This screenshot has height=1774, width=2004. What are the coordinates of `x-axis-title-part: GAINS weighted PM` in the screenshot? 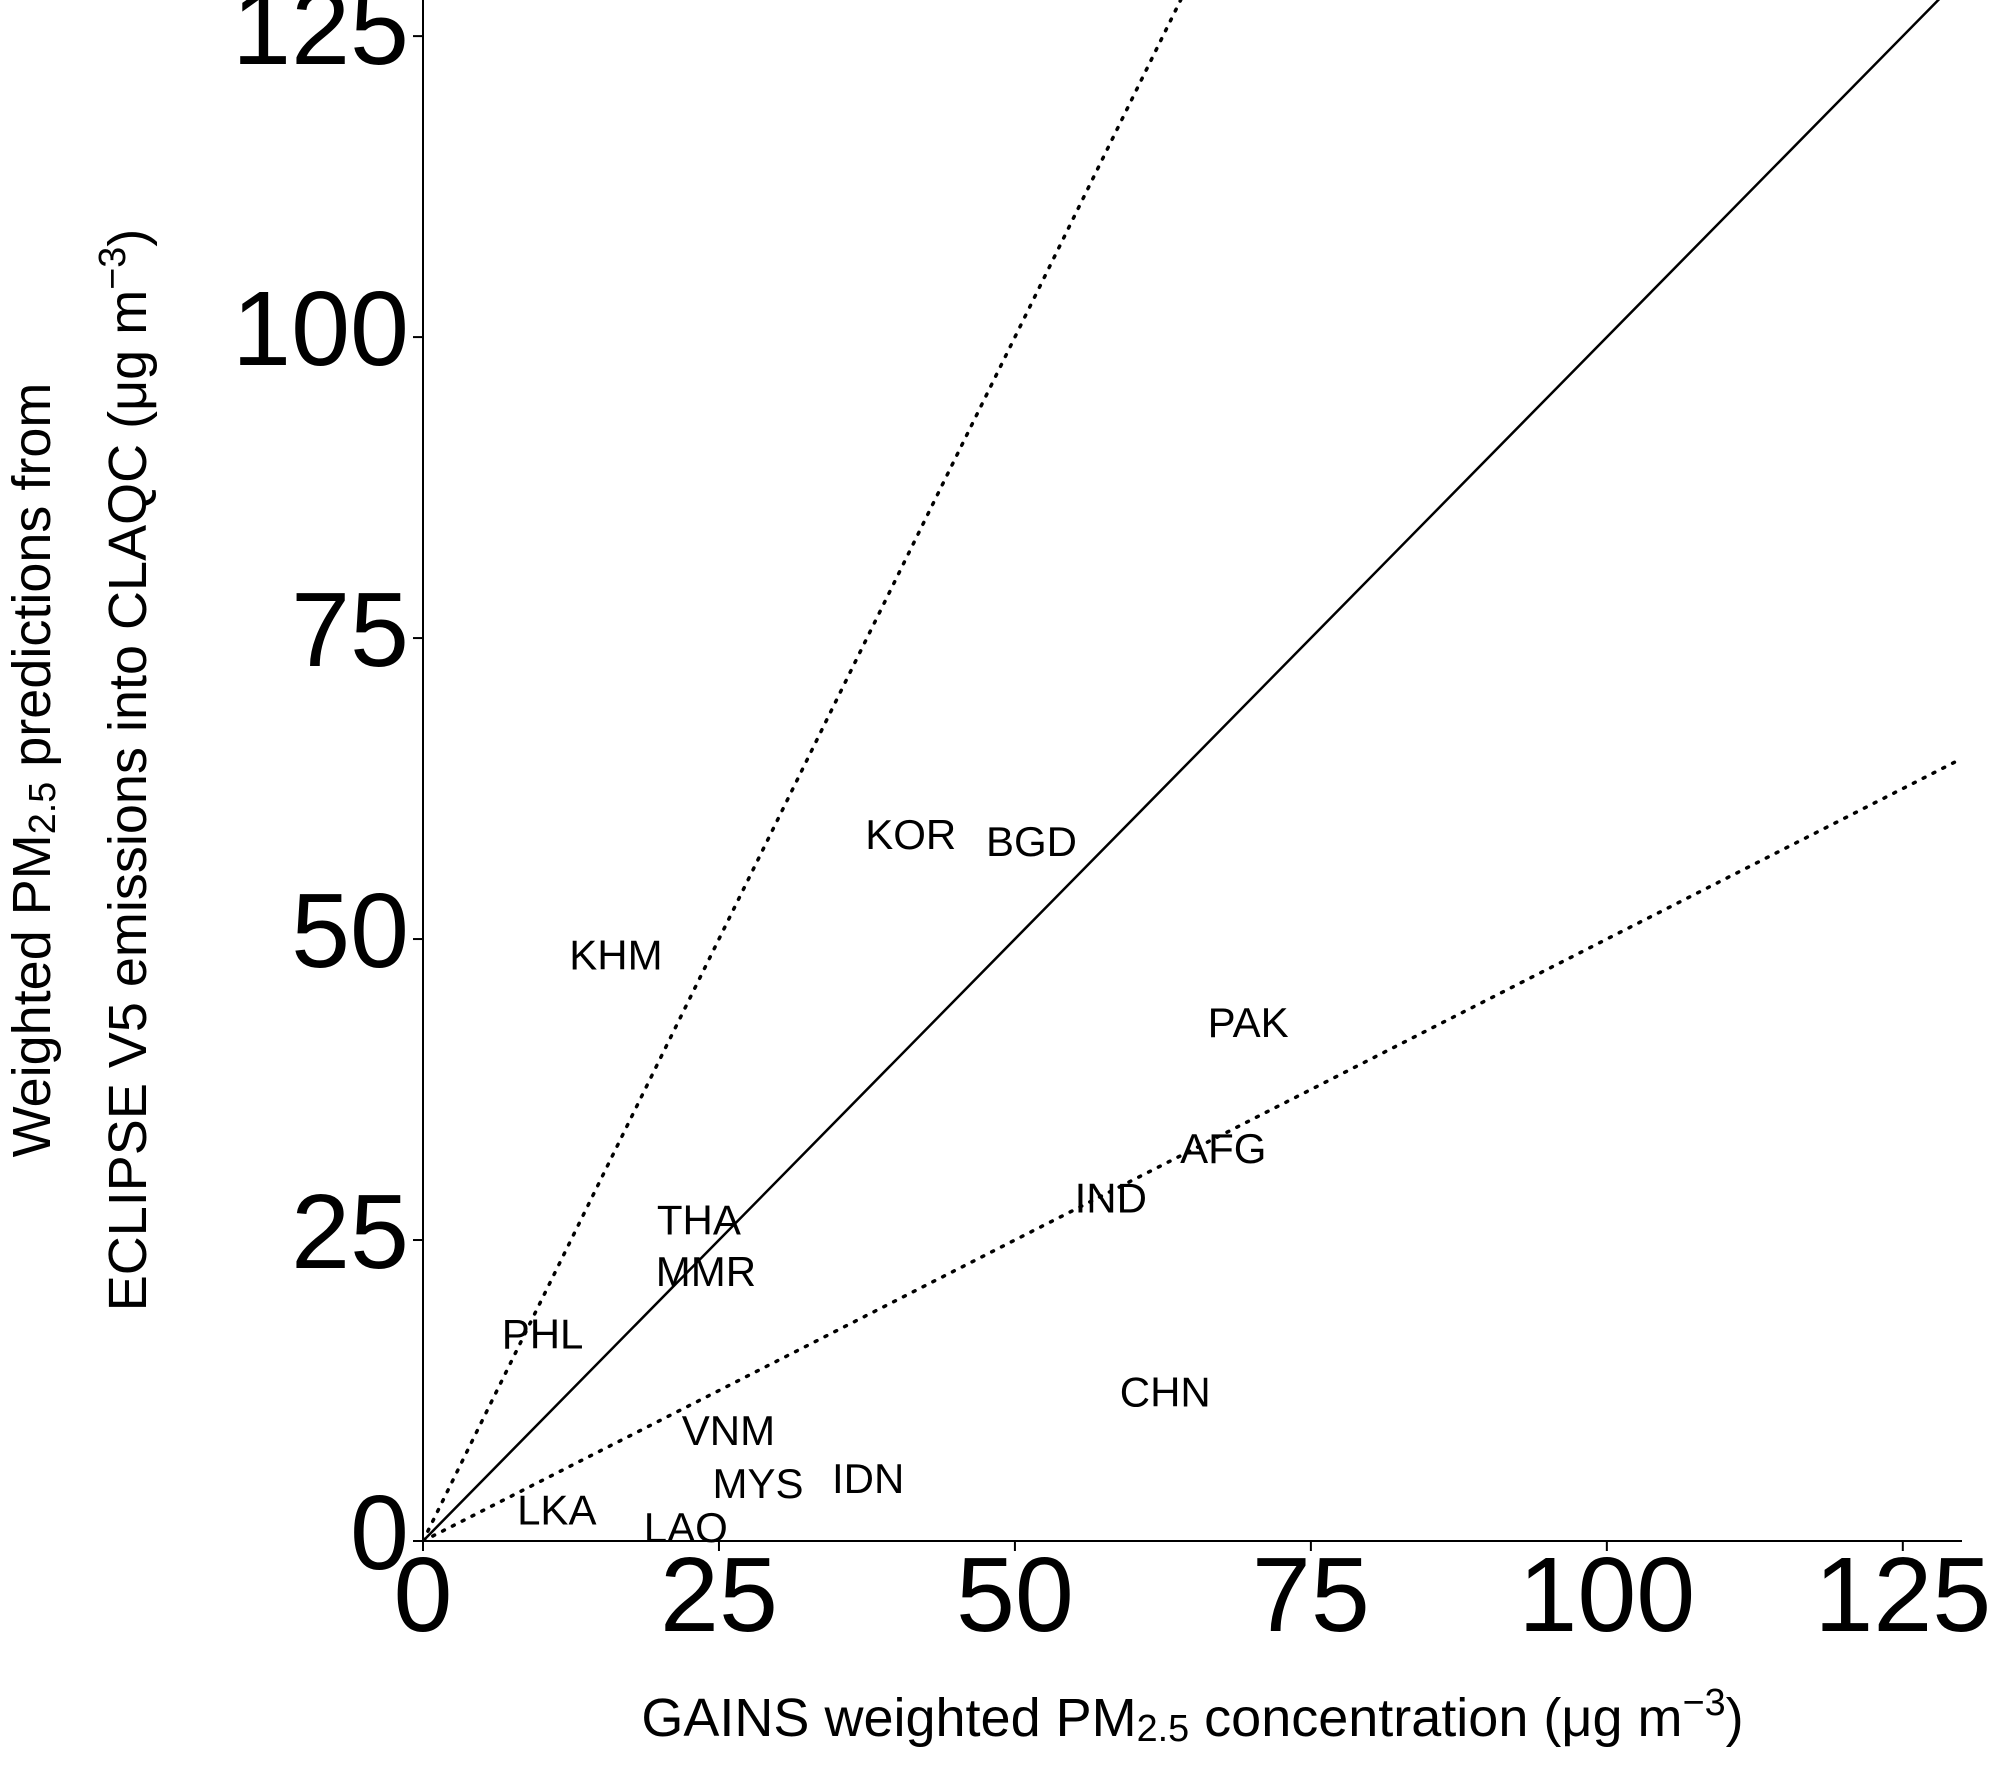 It's located at (888, 1718).